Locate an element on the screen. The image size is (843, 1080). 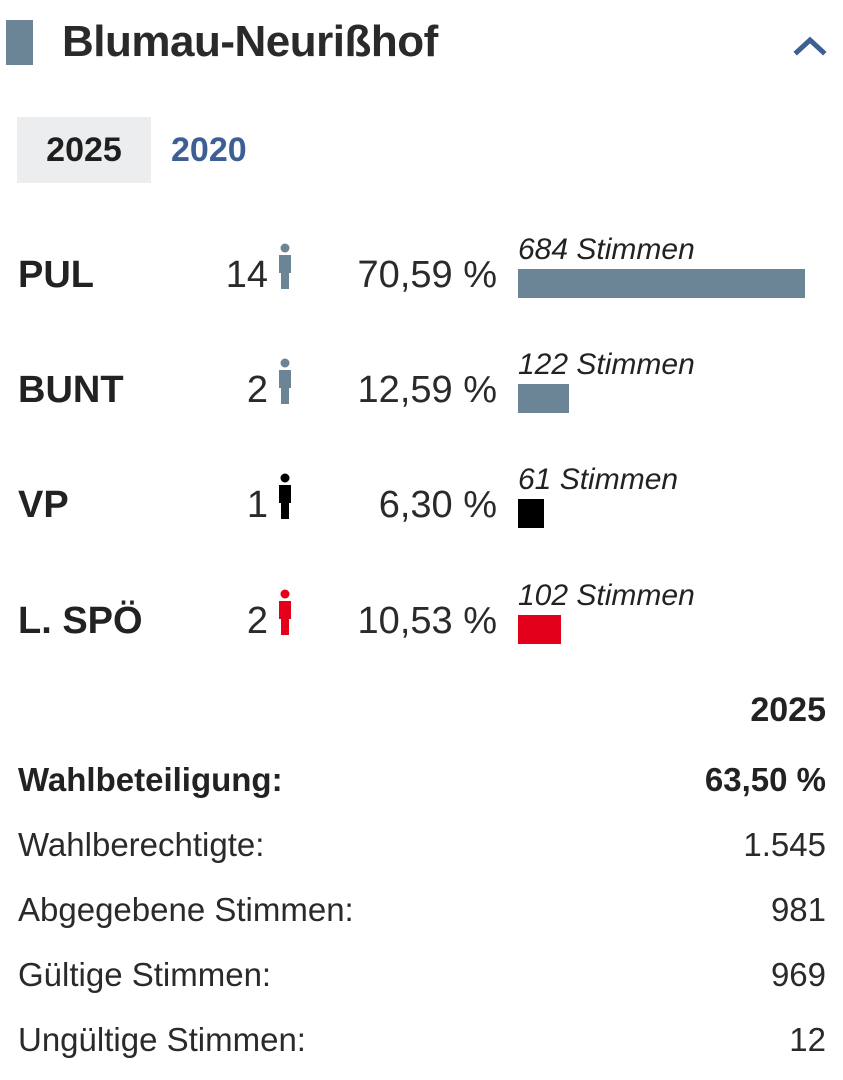
stat-value: 981 is located at coordinates (798, 909).